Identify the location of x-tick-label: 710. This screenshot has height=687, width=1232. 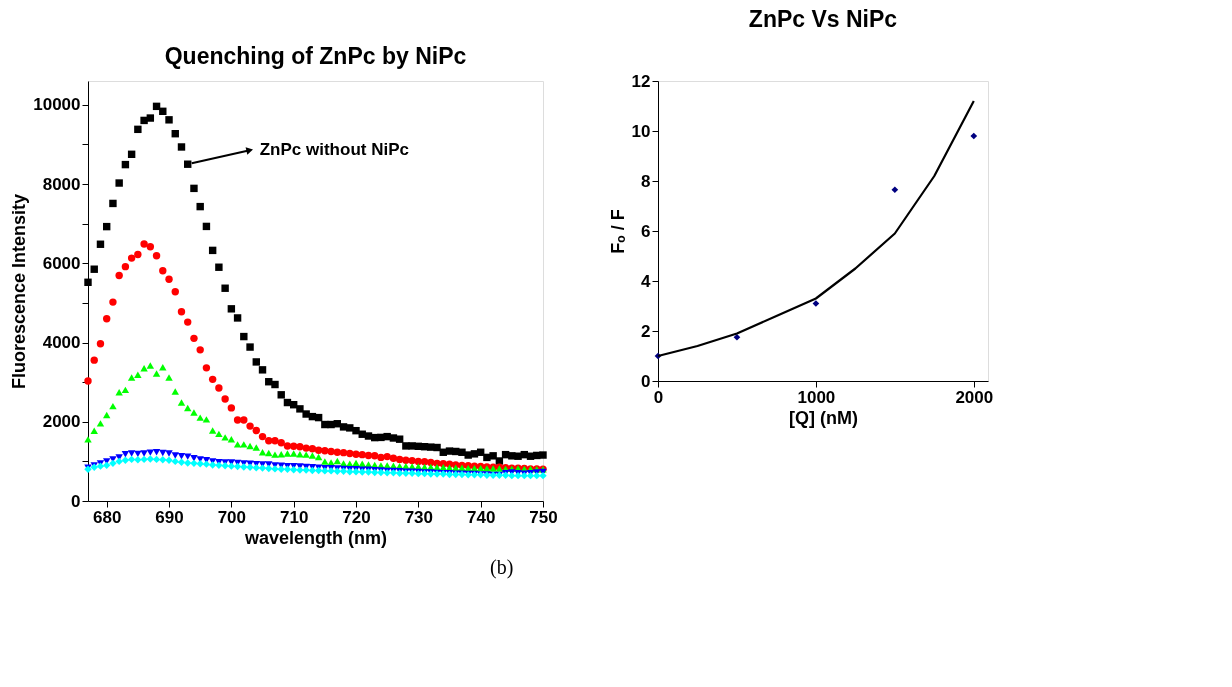
(294, 517).